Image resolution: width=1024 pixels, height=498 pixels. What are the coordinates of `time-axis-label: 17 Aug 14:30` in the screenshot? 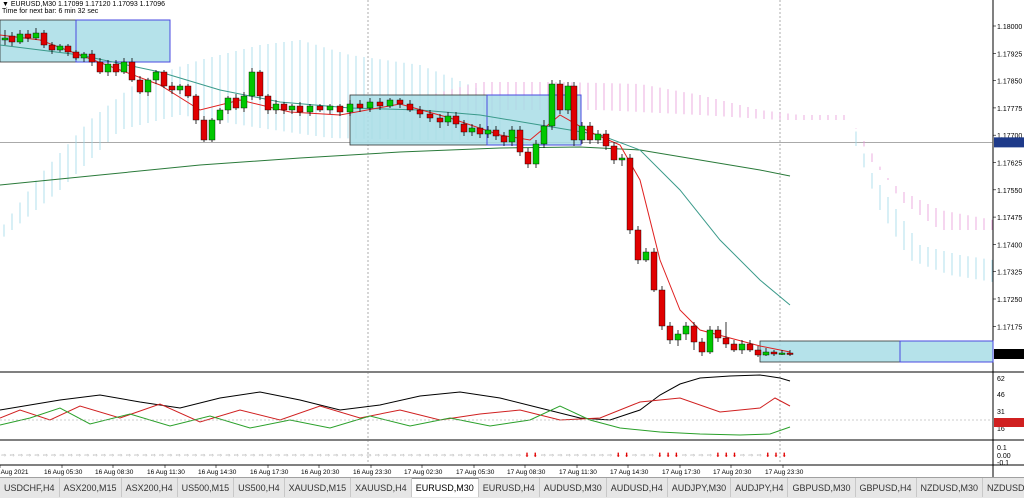 It's located at (629, 472).